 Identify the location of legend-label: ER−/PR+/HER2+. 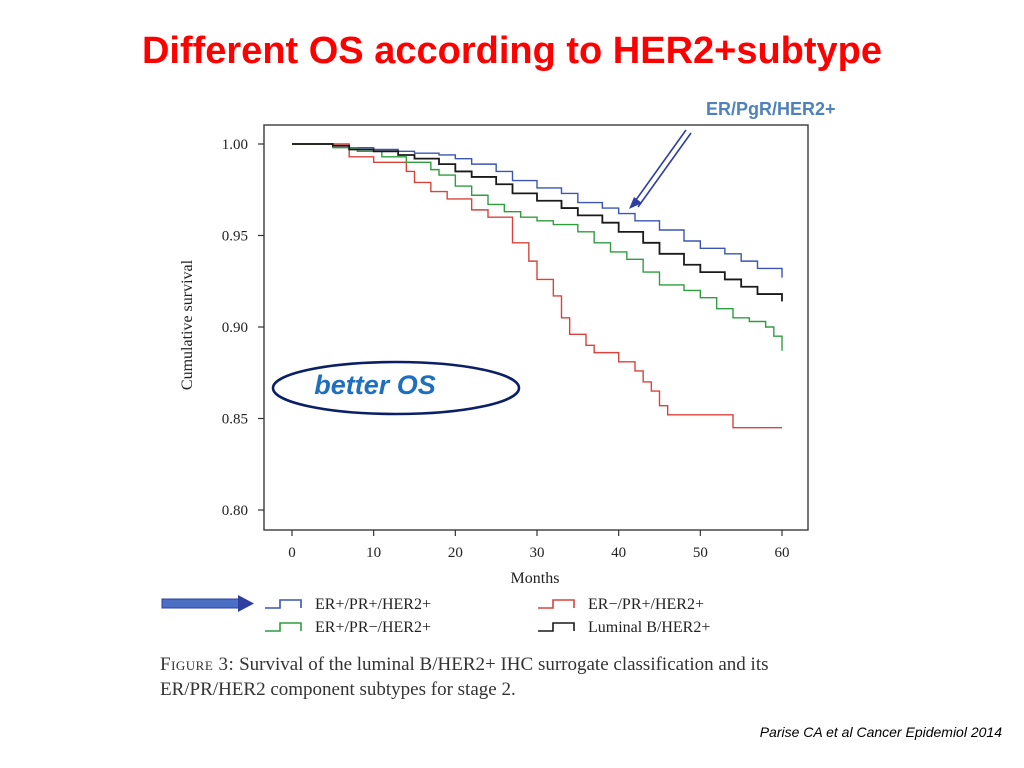
(646, 604).